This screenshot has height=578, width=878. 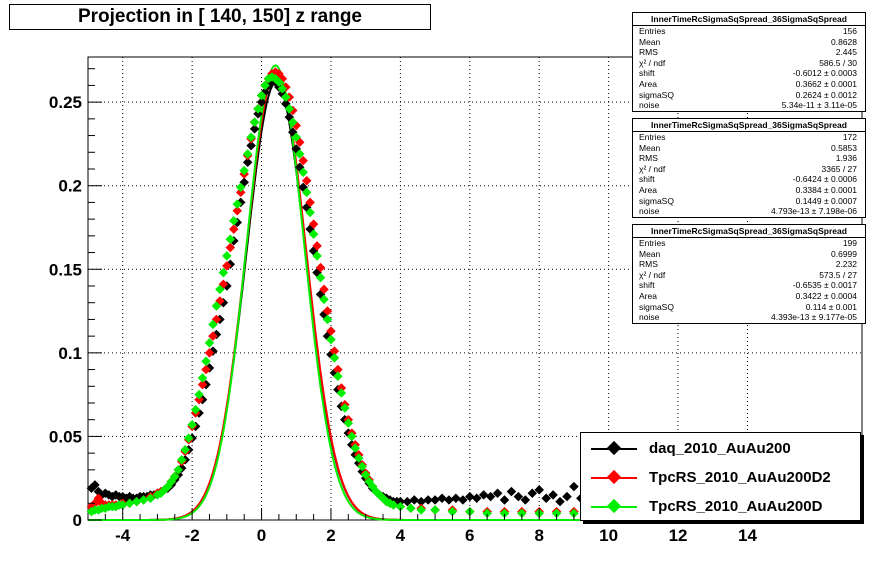 What do you see at coordinates (826, 94) in the screenshot?
I see `stats-value: 0.2624 ± 0.0012` at bounding box center [826, 94].